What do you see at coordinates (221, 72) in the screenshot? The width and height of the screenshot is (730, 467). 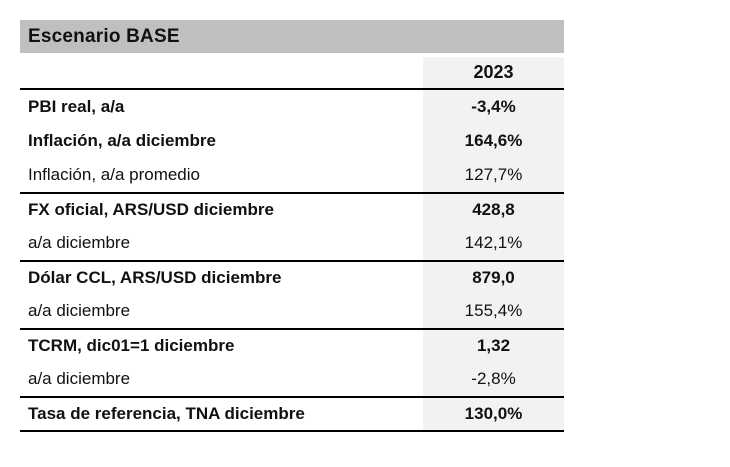 I see `header-spacer-cell` at bounding box center [221, 72].